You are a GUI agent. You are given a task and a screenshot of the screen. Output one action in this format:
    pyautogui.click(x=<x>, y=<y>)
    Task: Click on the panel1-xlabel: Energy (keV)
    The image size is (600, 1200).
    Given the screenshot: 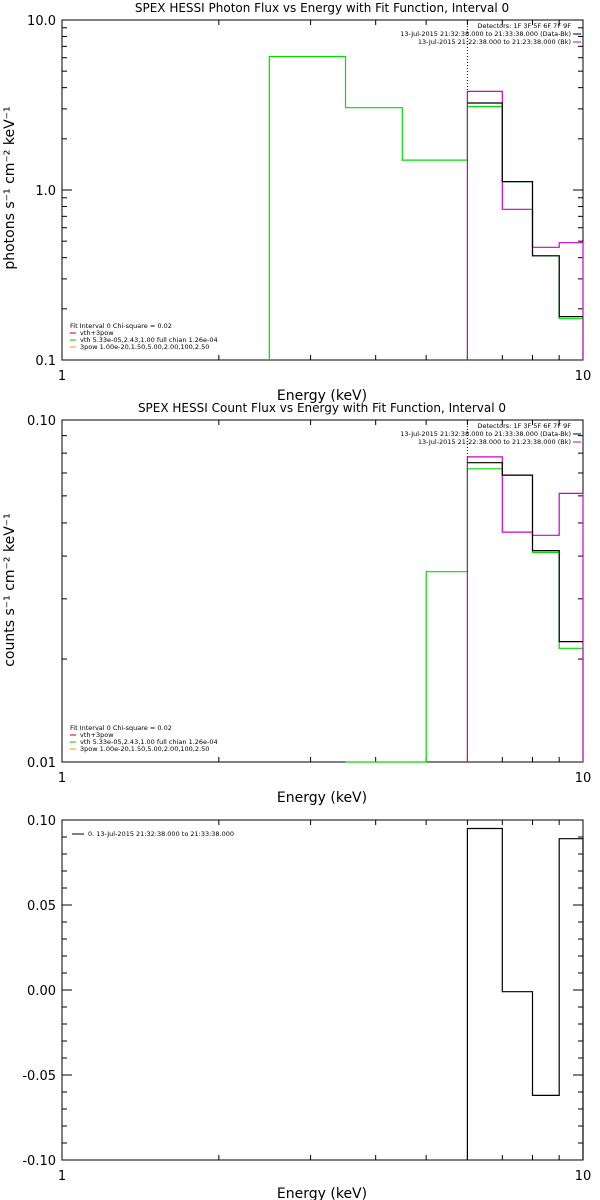 What is the action you would take?
    pyautogui.click(x=322, y=396)
    